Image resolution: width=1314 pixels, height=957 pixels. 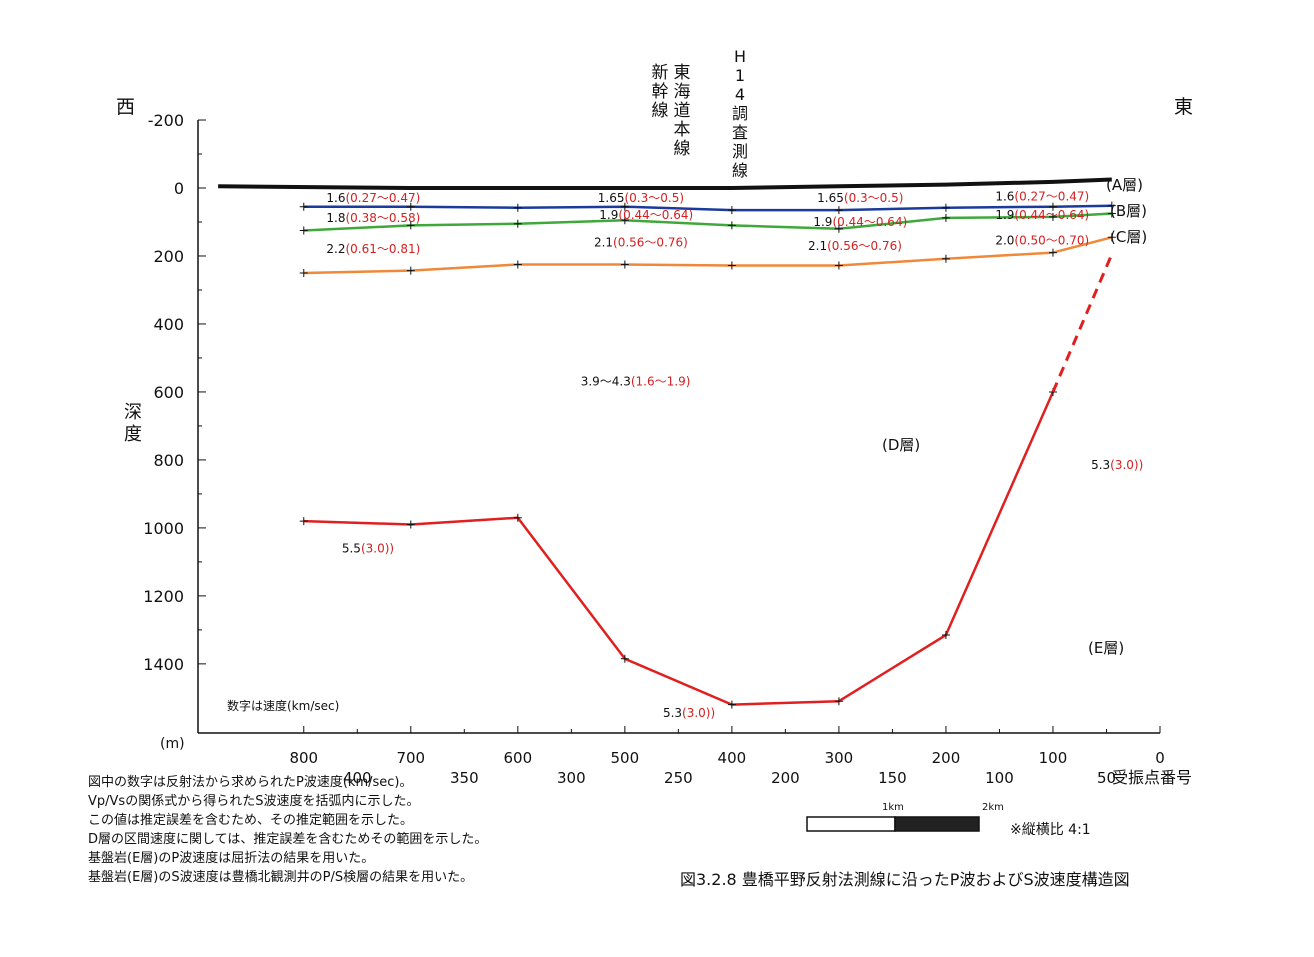 What do you see at coordinates (1082, 323) in the screenshot?
I see `series-line-de-dashed` at bounding box center [1082, 323].